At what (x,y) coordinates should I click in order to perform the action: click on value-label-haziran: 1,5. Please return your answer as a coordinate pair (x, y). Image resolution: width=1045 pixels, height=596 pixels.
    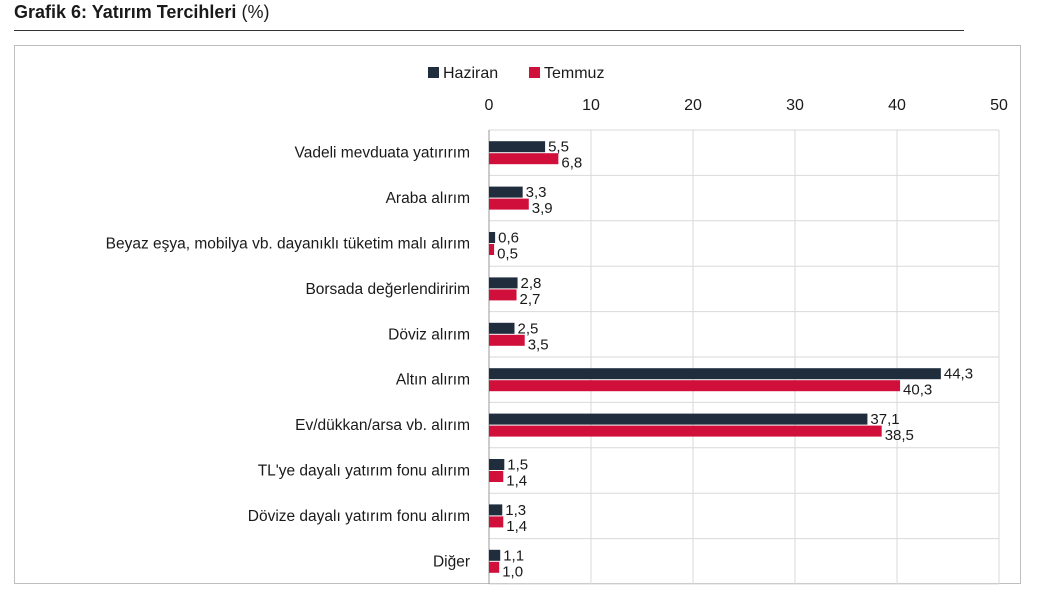
    Looking at the image, I should click on (517, 465).